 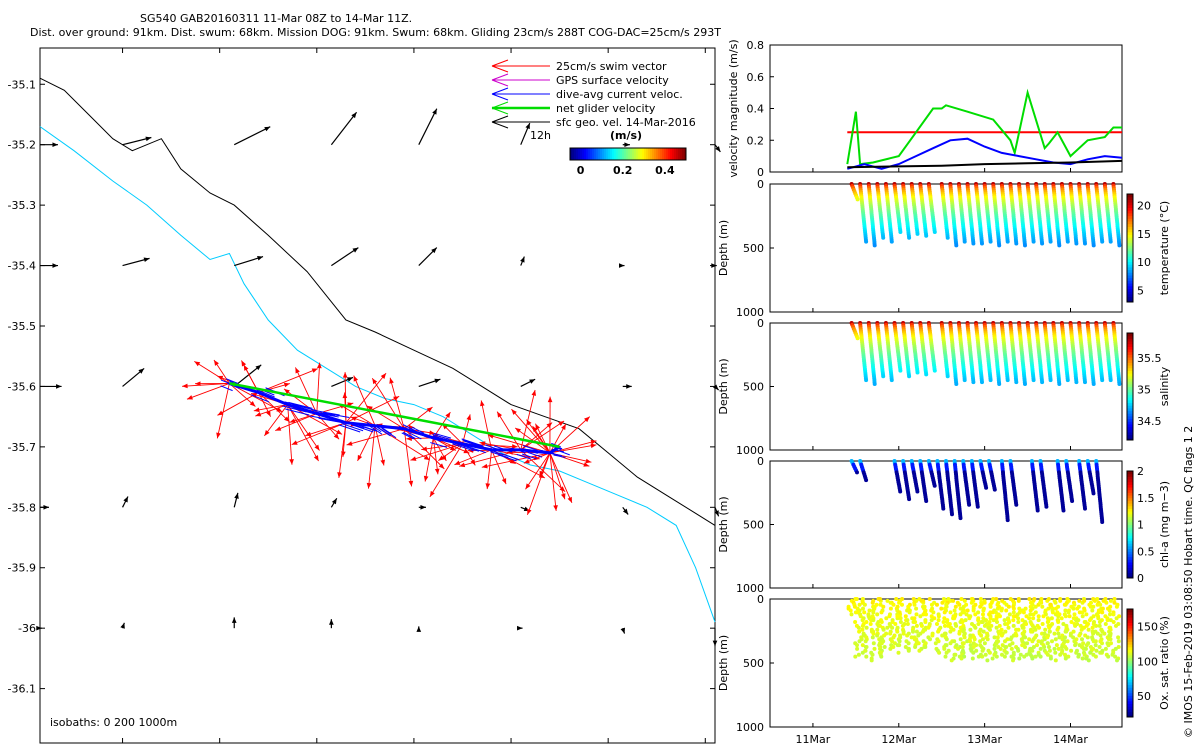 I want to click on colorbar-tick-label: 150, so click(x=1147, y=626).